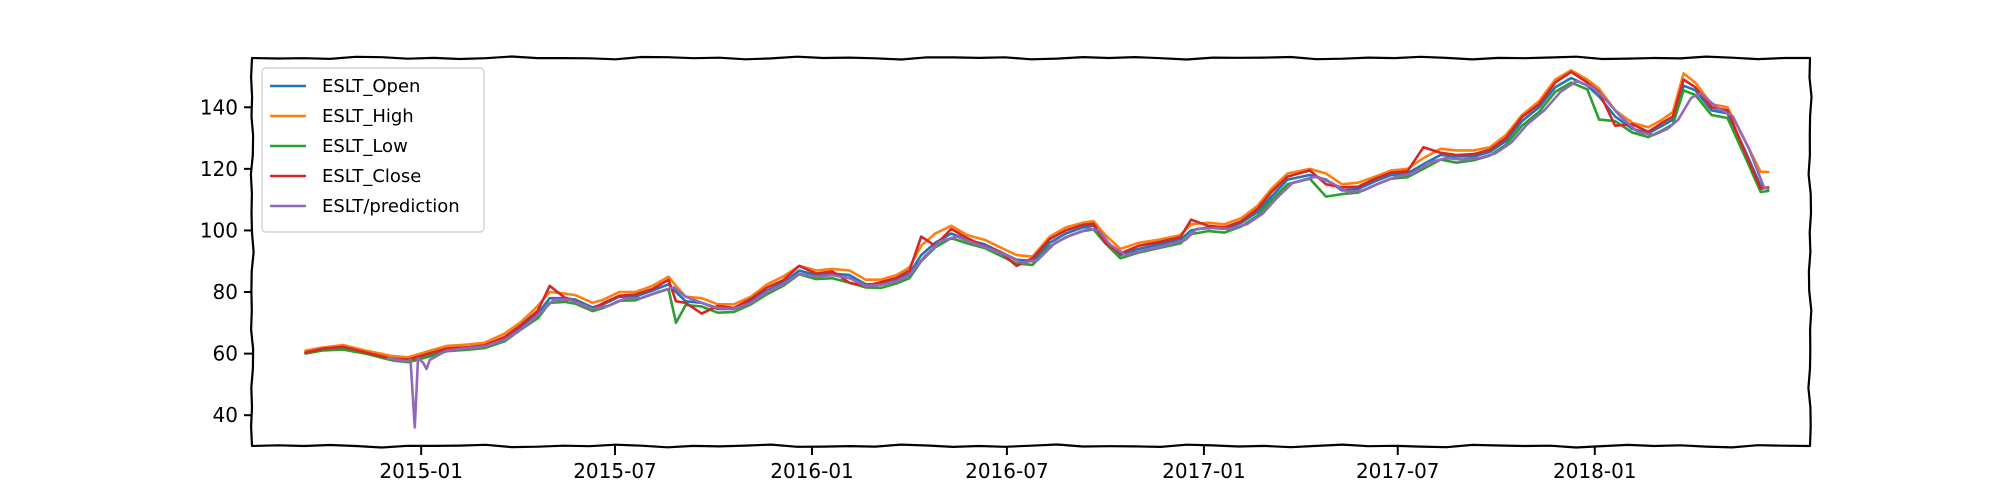  Describe the element at coordinates (1595, 471) in the screenshot. I see `x-tick-label: 2018-01` at that location.